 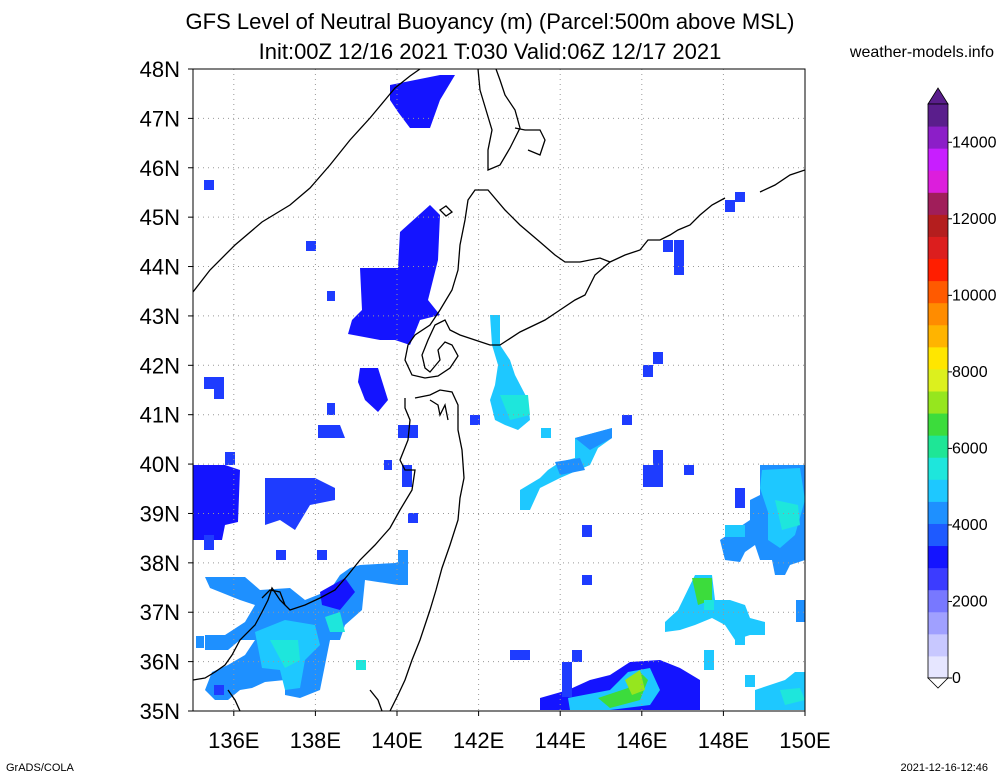 I want to click on lat-tick-label: 44N, so click(x=160, y=267).